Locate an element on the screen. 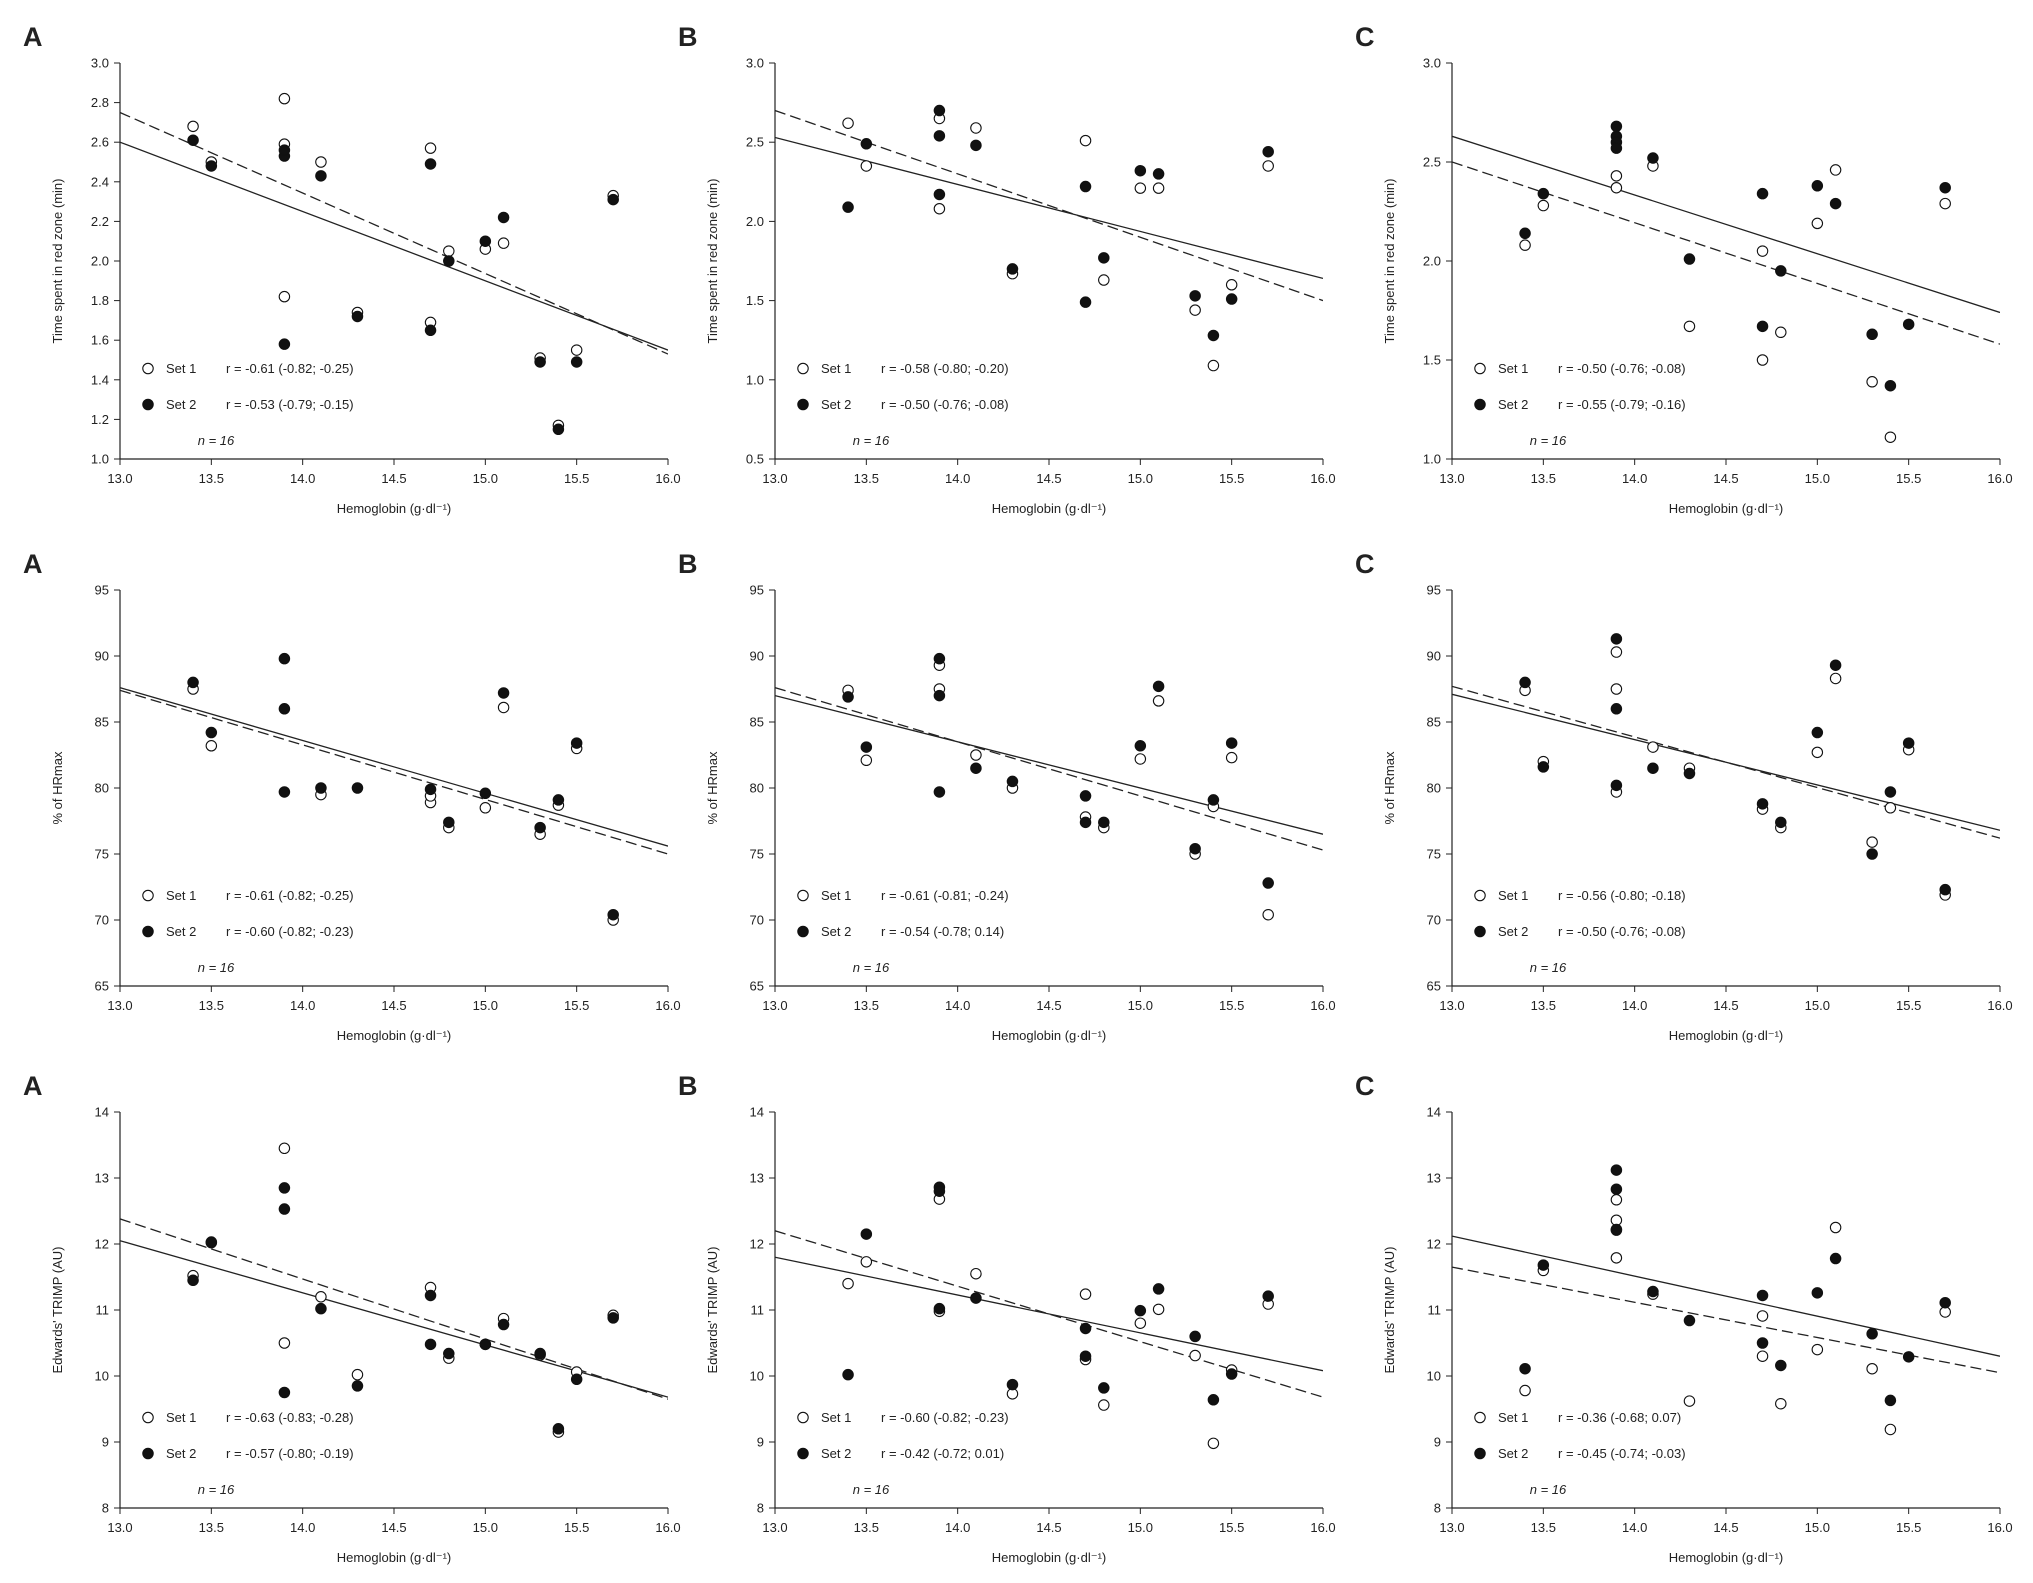 The width and height of the screenshot is (2033, 1583). y-axis-title: % of HRmax is located at coordinates (57, 787).